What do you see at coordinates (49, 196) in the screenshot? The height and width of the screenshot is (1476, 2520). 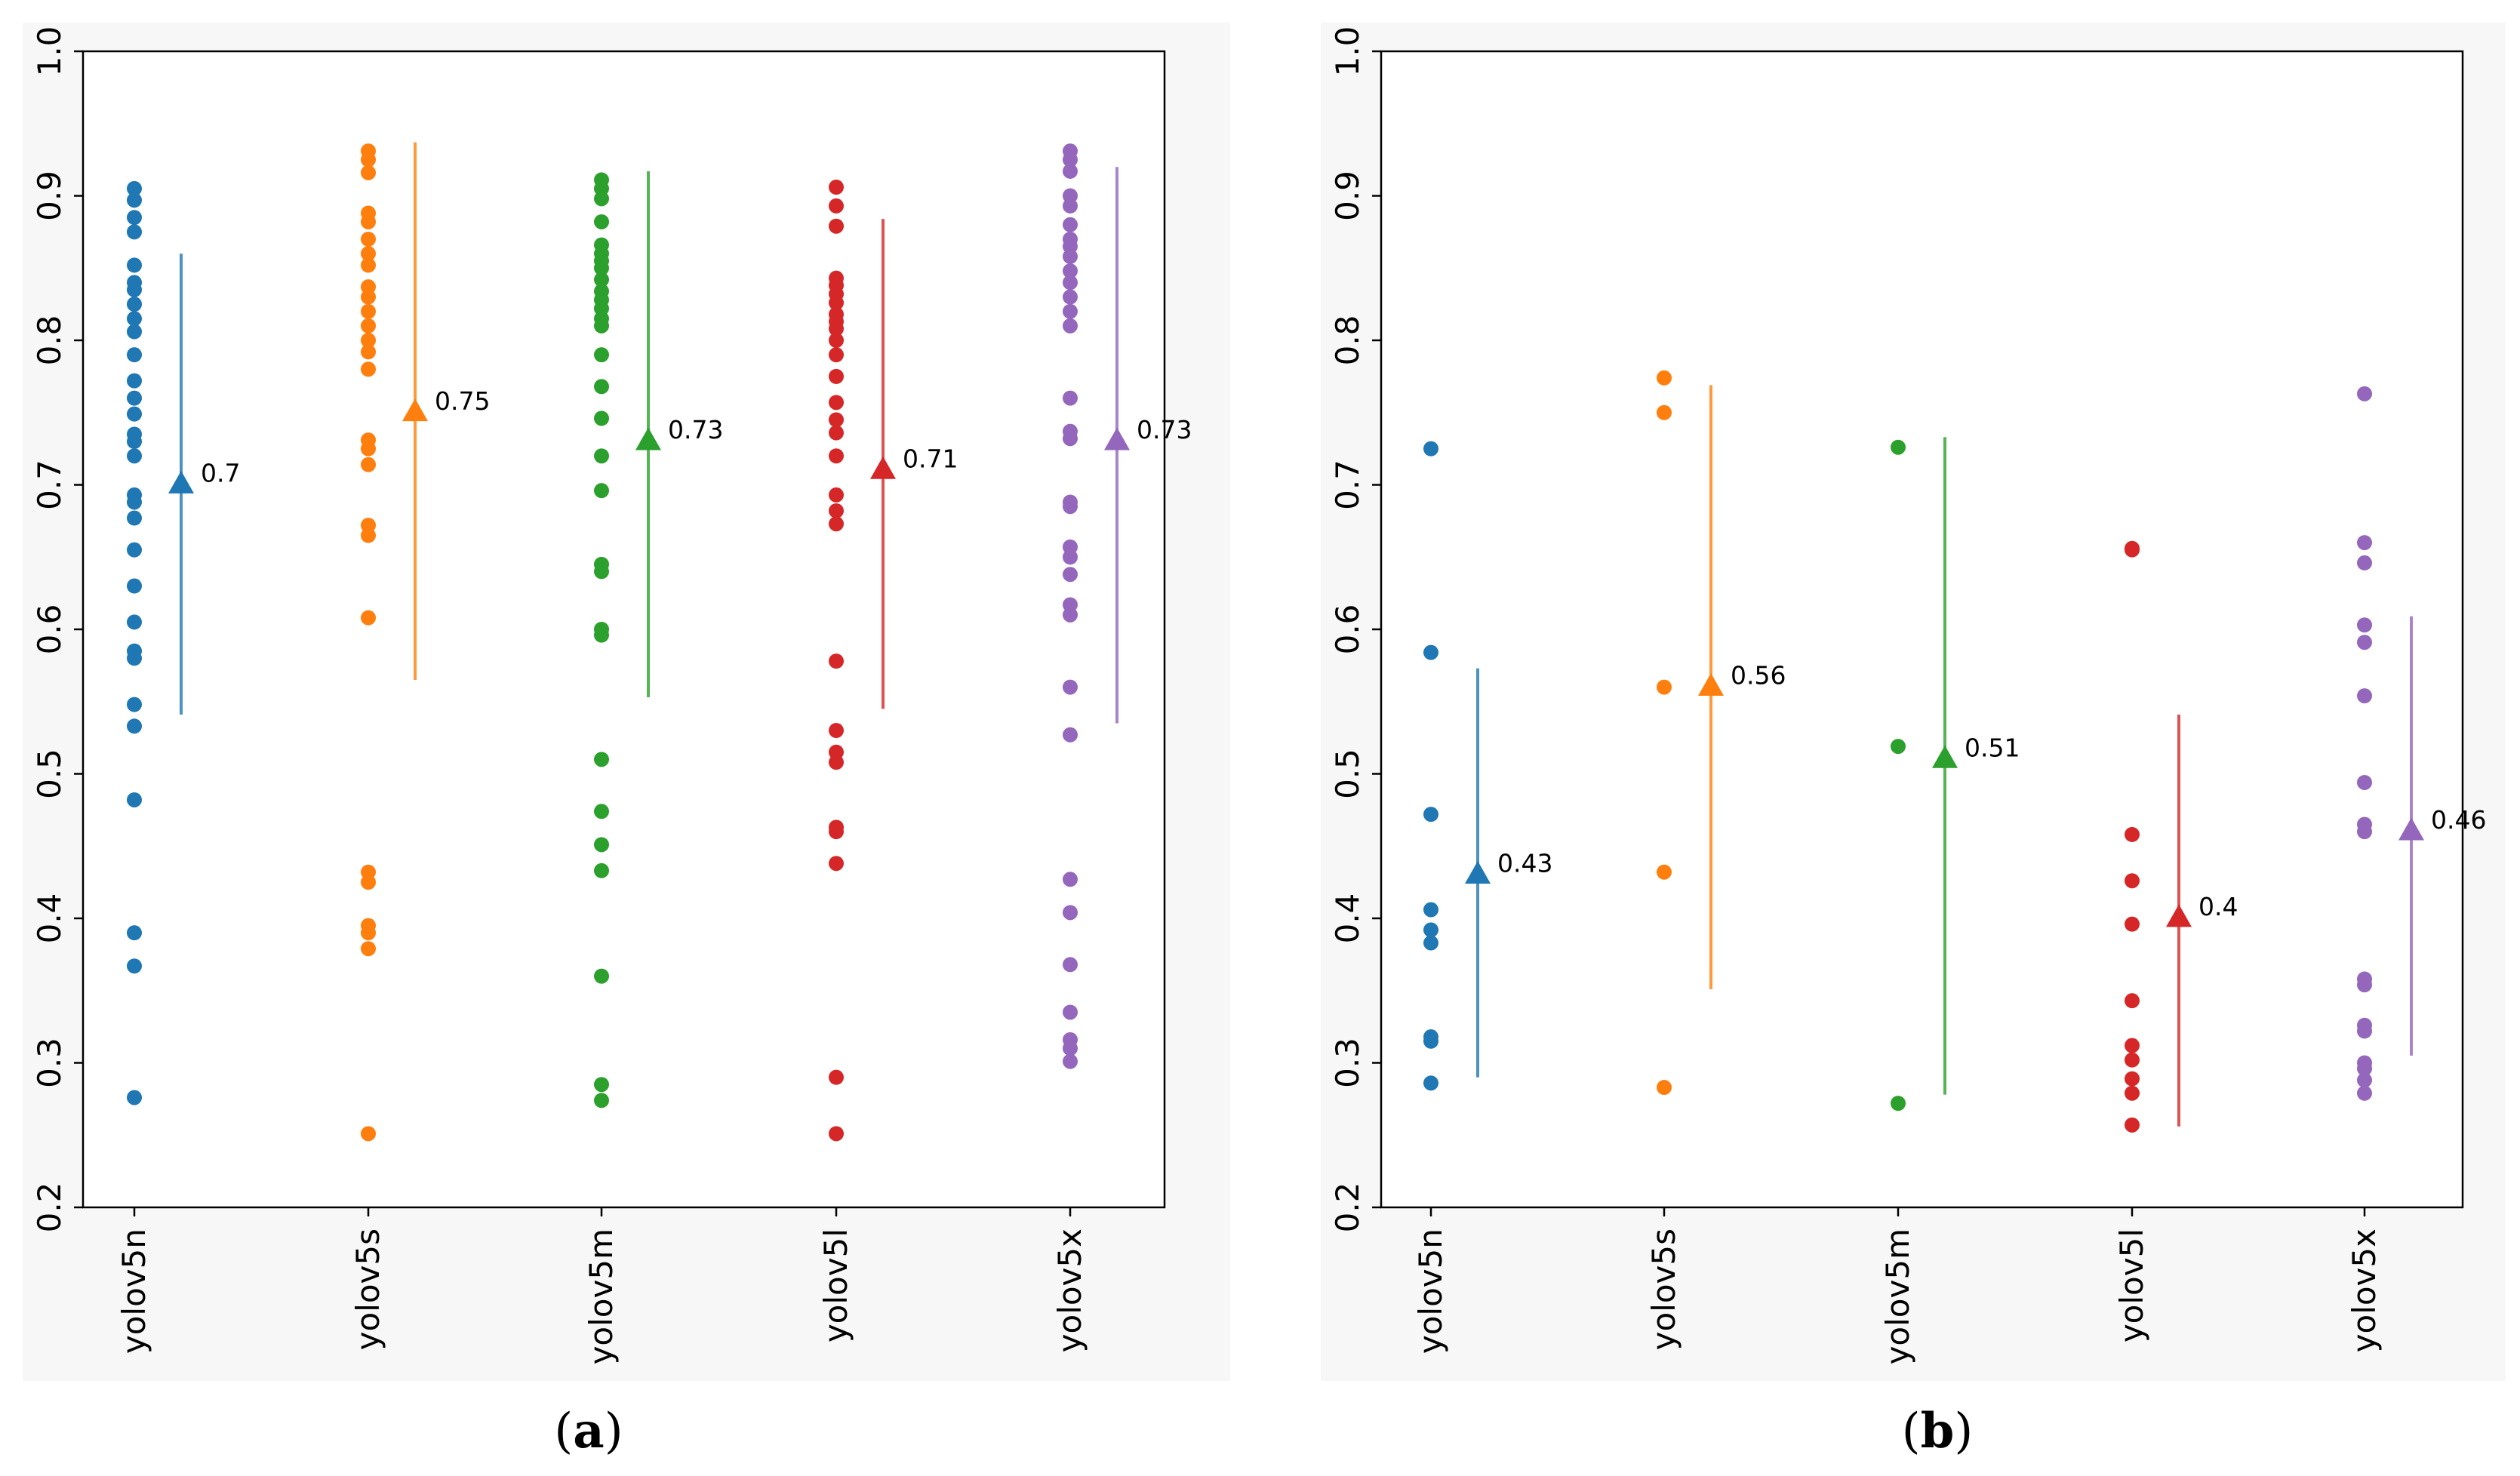 I see `y-tick-label: 0.9` at bounding box center [49, 196].